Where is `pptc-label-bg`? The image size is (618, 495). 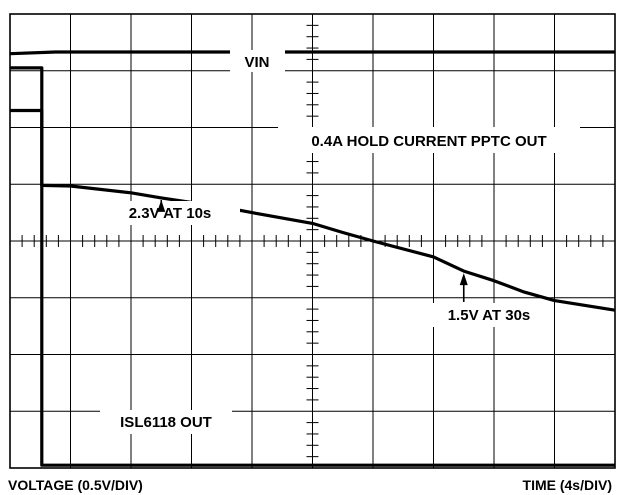
pptc-label-bg is located at coordinates (429, 140).